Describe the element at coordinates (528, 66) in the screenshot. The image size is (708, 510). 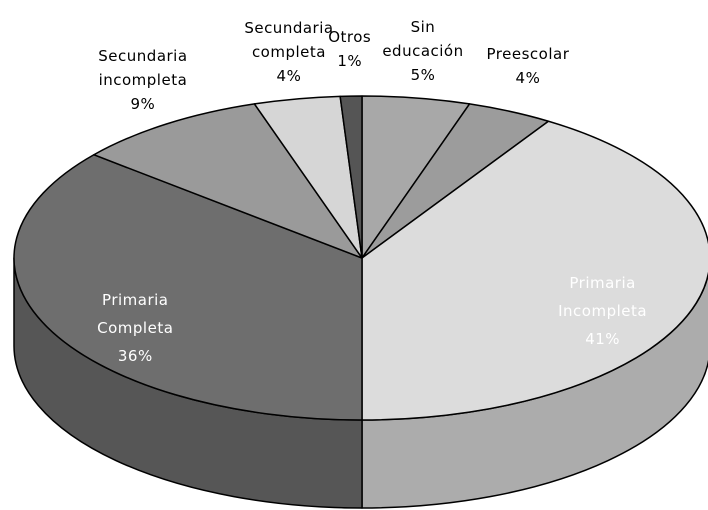
I see `data-label: Preescolar 4%` at that location.